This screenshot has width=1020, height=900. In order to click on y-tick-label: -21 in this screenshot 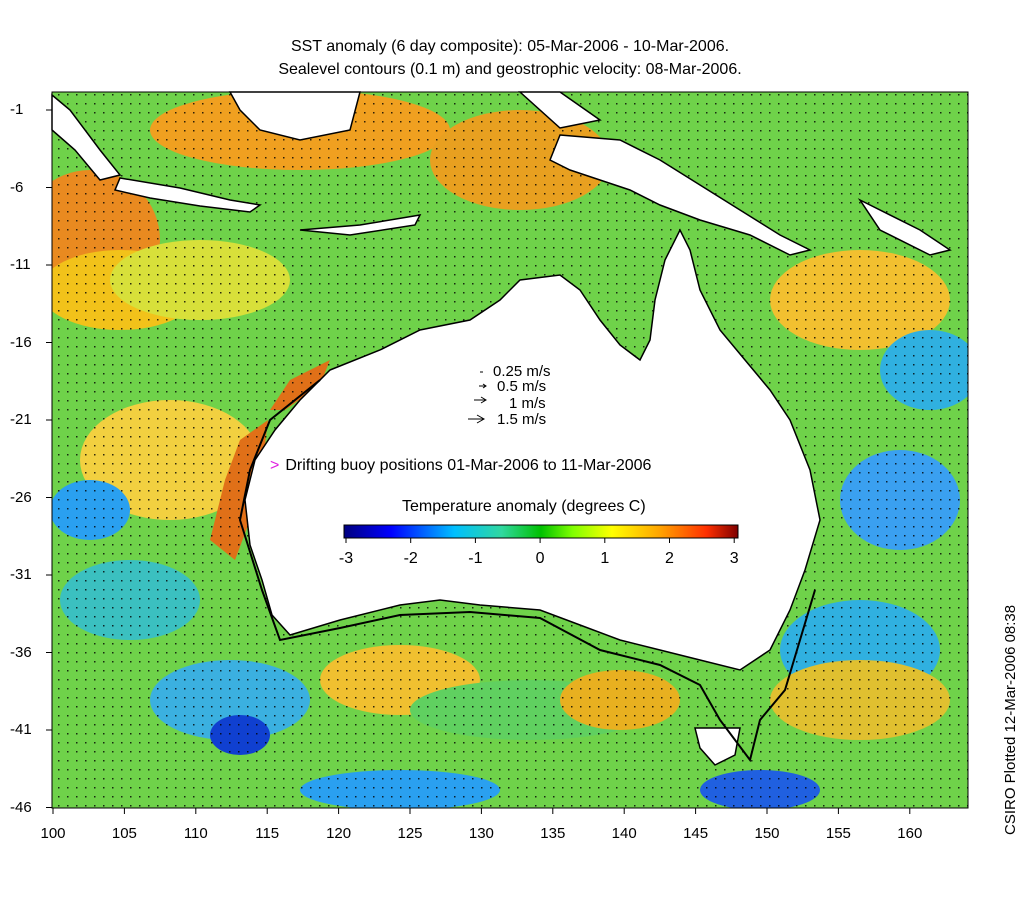, I will do `click(21, 419)`.